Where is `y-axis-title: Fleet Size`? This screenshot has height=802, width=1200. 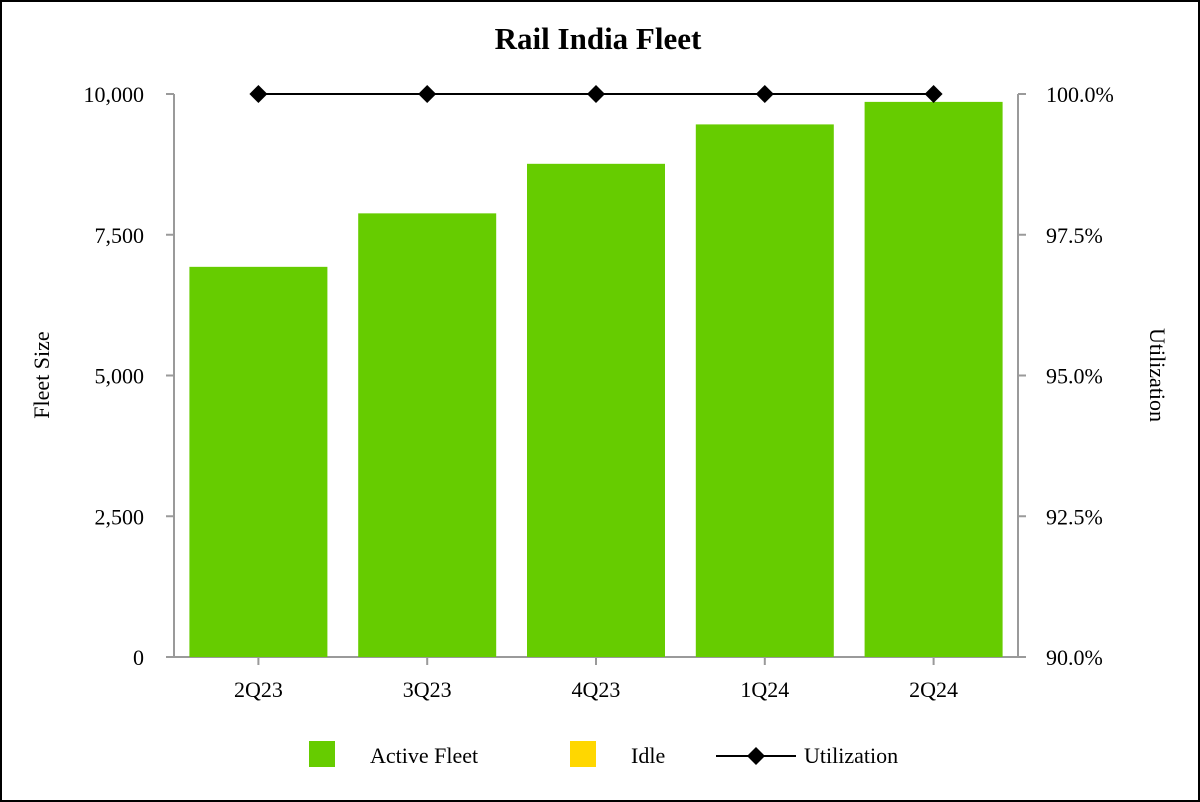
y-axis-title: Fleet Size is located at coordinates (41, 374).